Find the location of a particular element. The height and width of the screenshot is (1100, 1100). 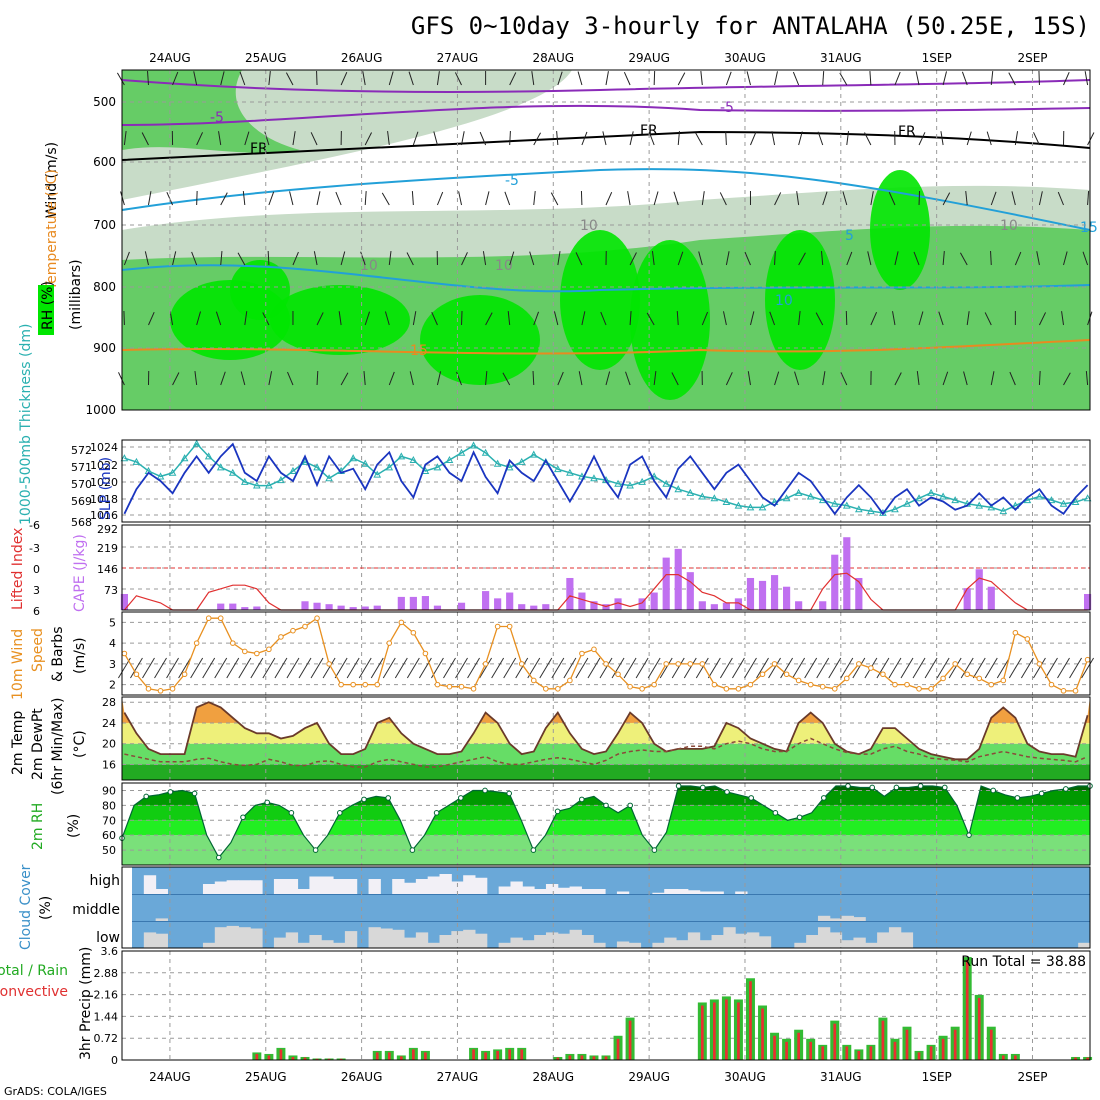

date-tick-top: 26AUG is located at coordinates (362, 58).